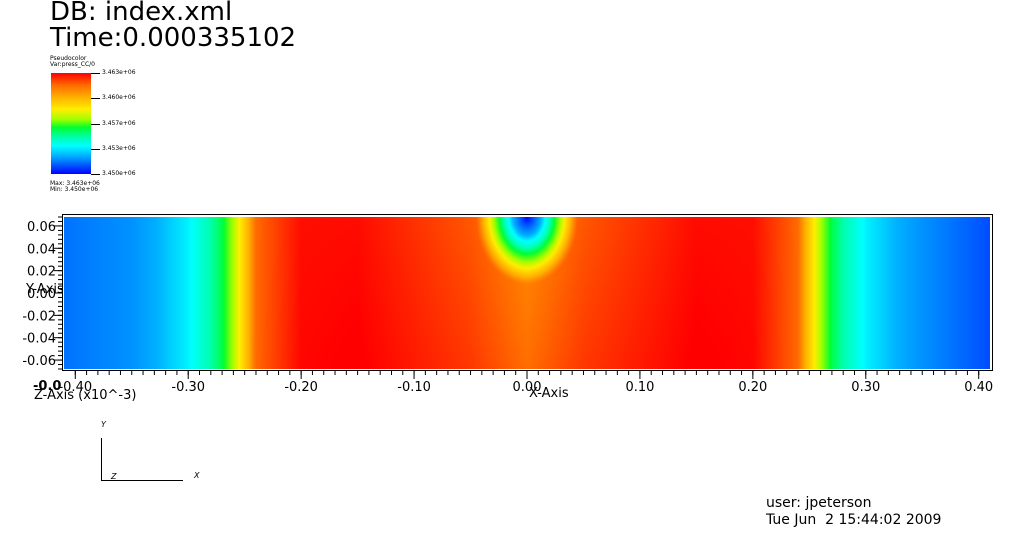 The image size is (1024, 534). Describe the element at coordinates (119, 173) in the screenshot. I see `legend-tick-label: 3.450e+06` at that location.